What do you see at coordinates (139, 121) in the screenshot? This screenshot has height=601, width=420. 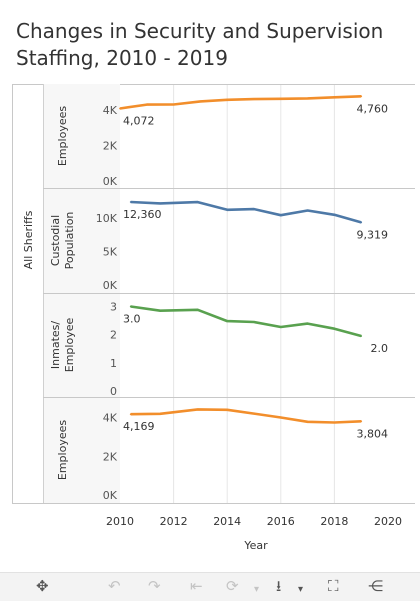 I see `first-value-label: 4,072` at bounding box center [139, 121].